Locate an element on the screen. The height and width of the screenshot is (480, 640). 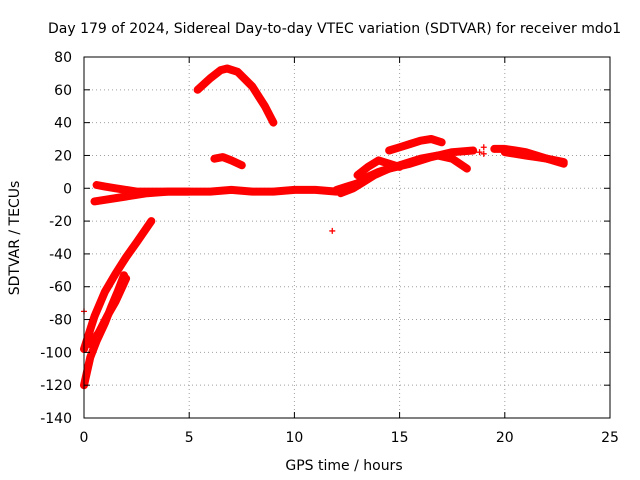
y-tick-label: 20 is located at coordinates (63, 156).